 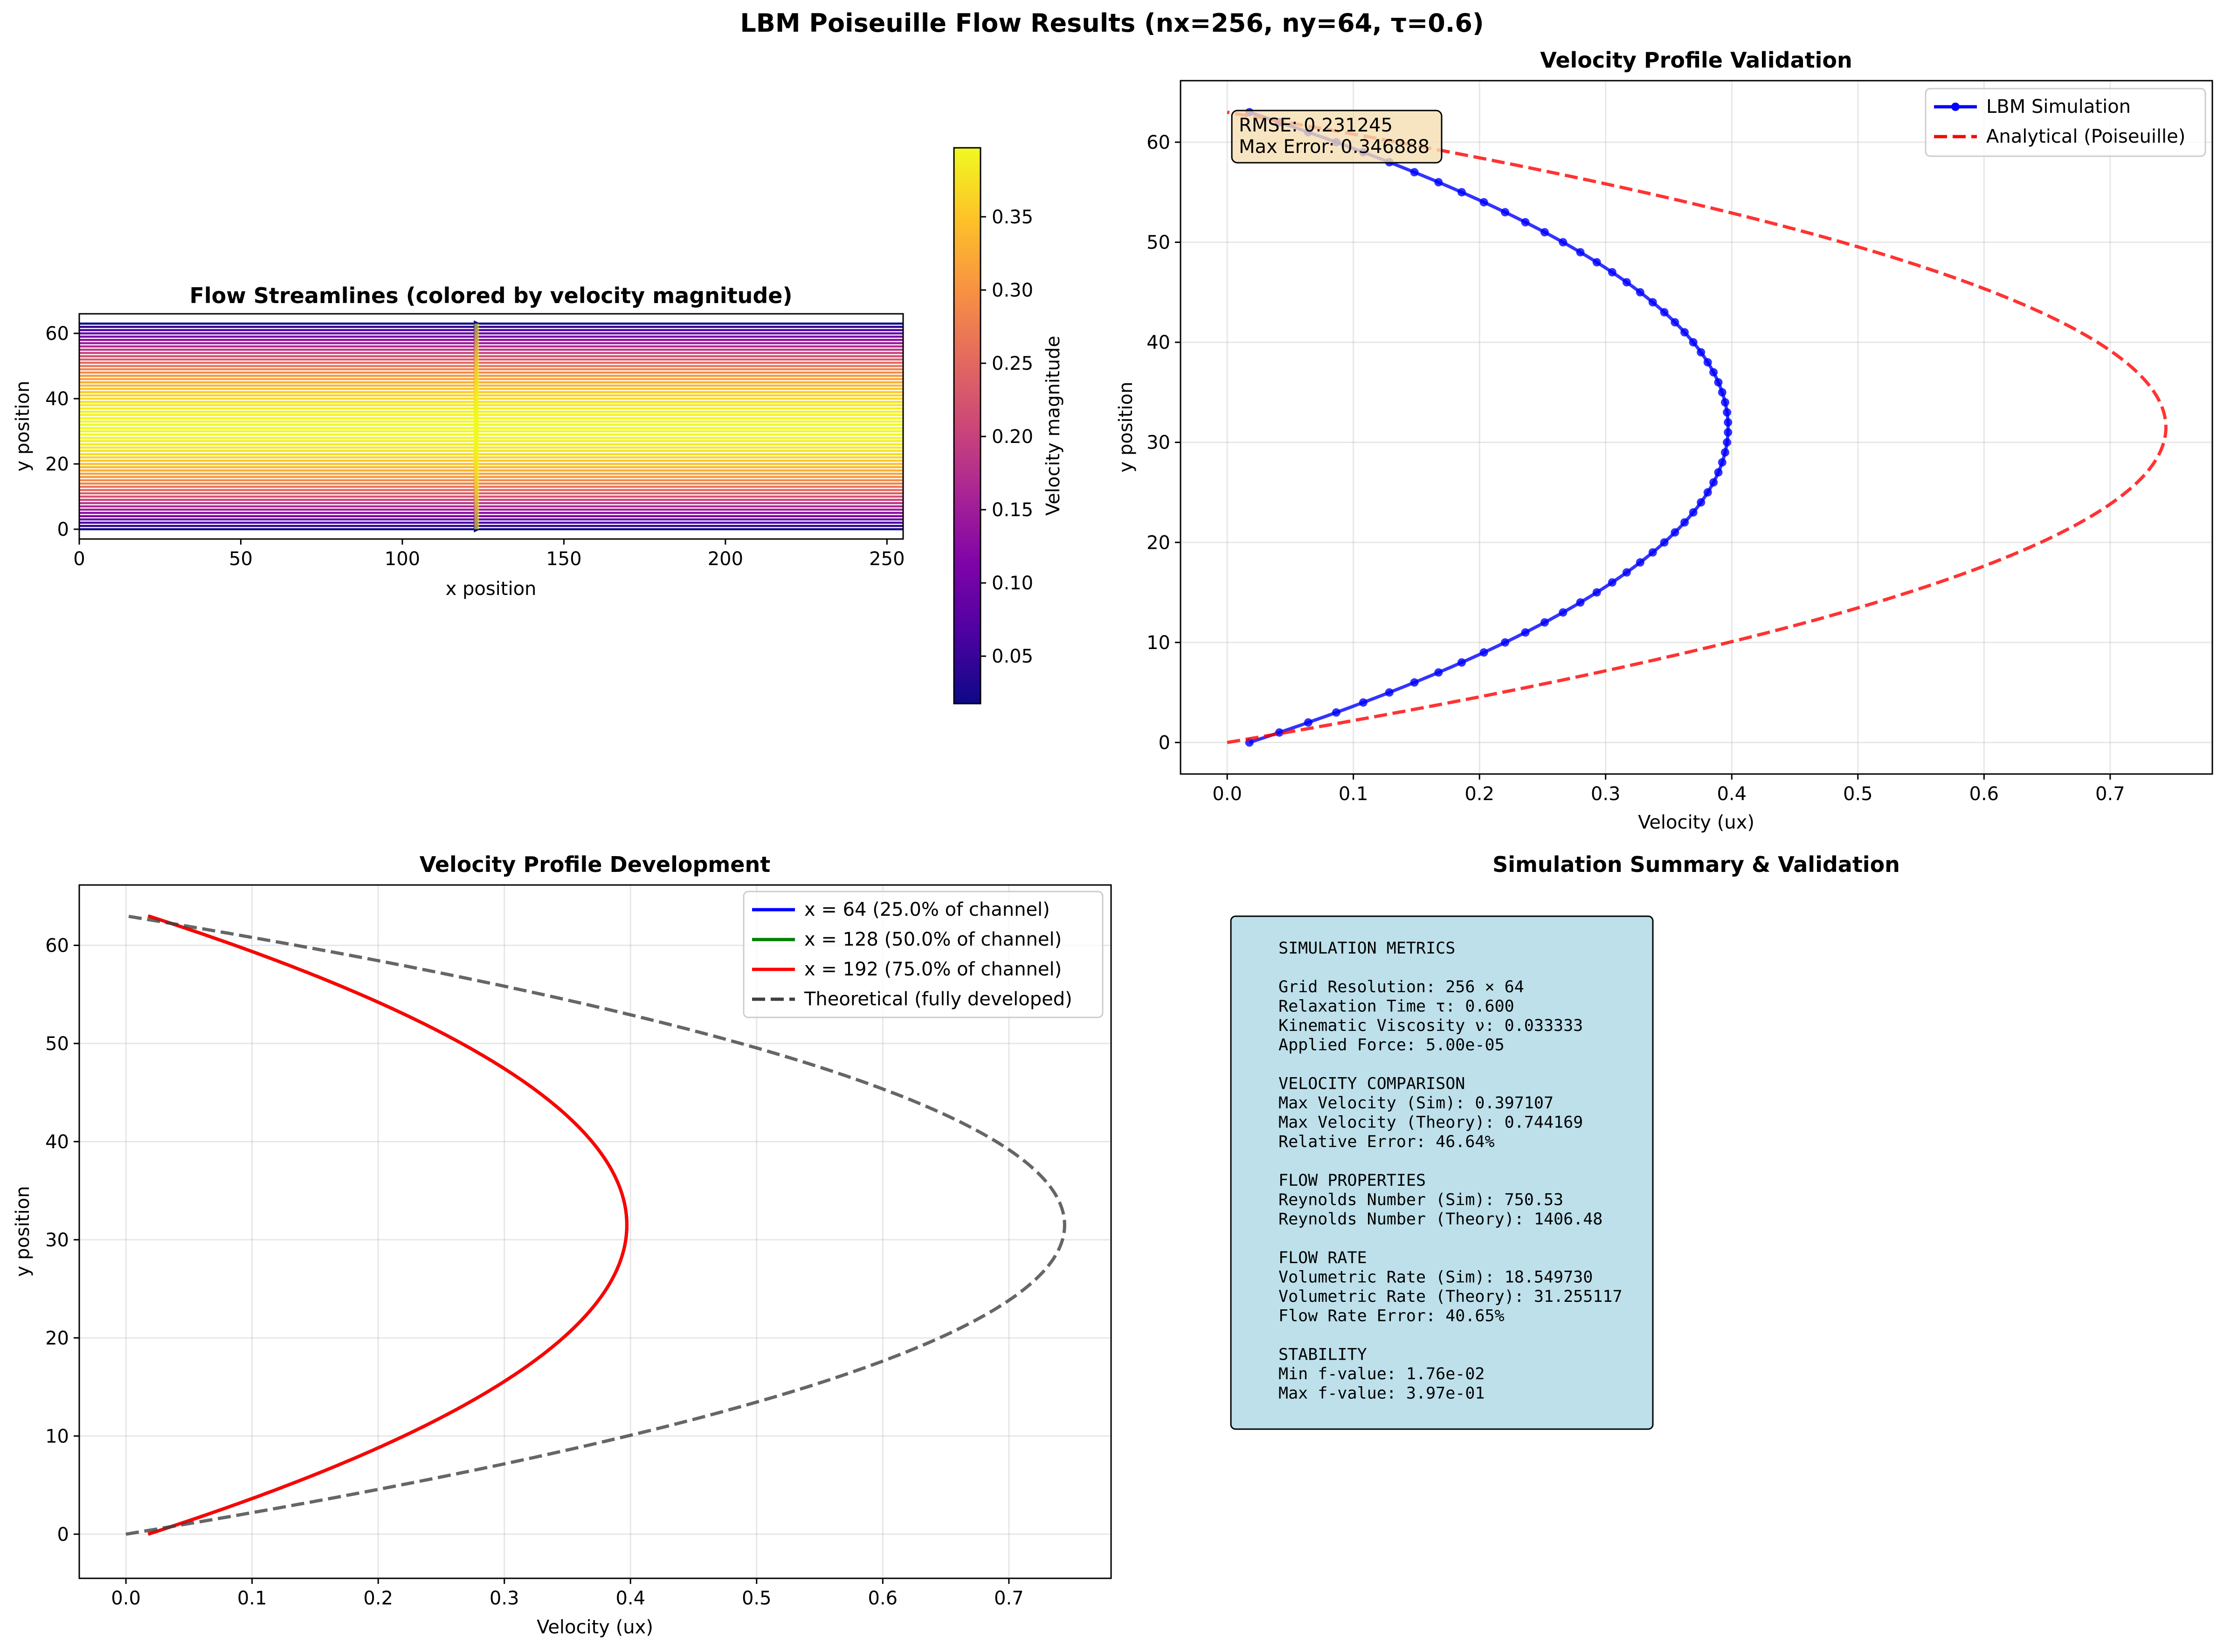 What do you see at coordinates (1012, 290) in the screenshot?
I see `colorbar-tick-label: 0.30` at bounding box center [1012, 290].